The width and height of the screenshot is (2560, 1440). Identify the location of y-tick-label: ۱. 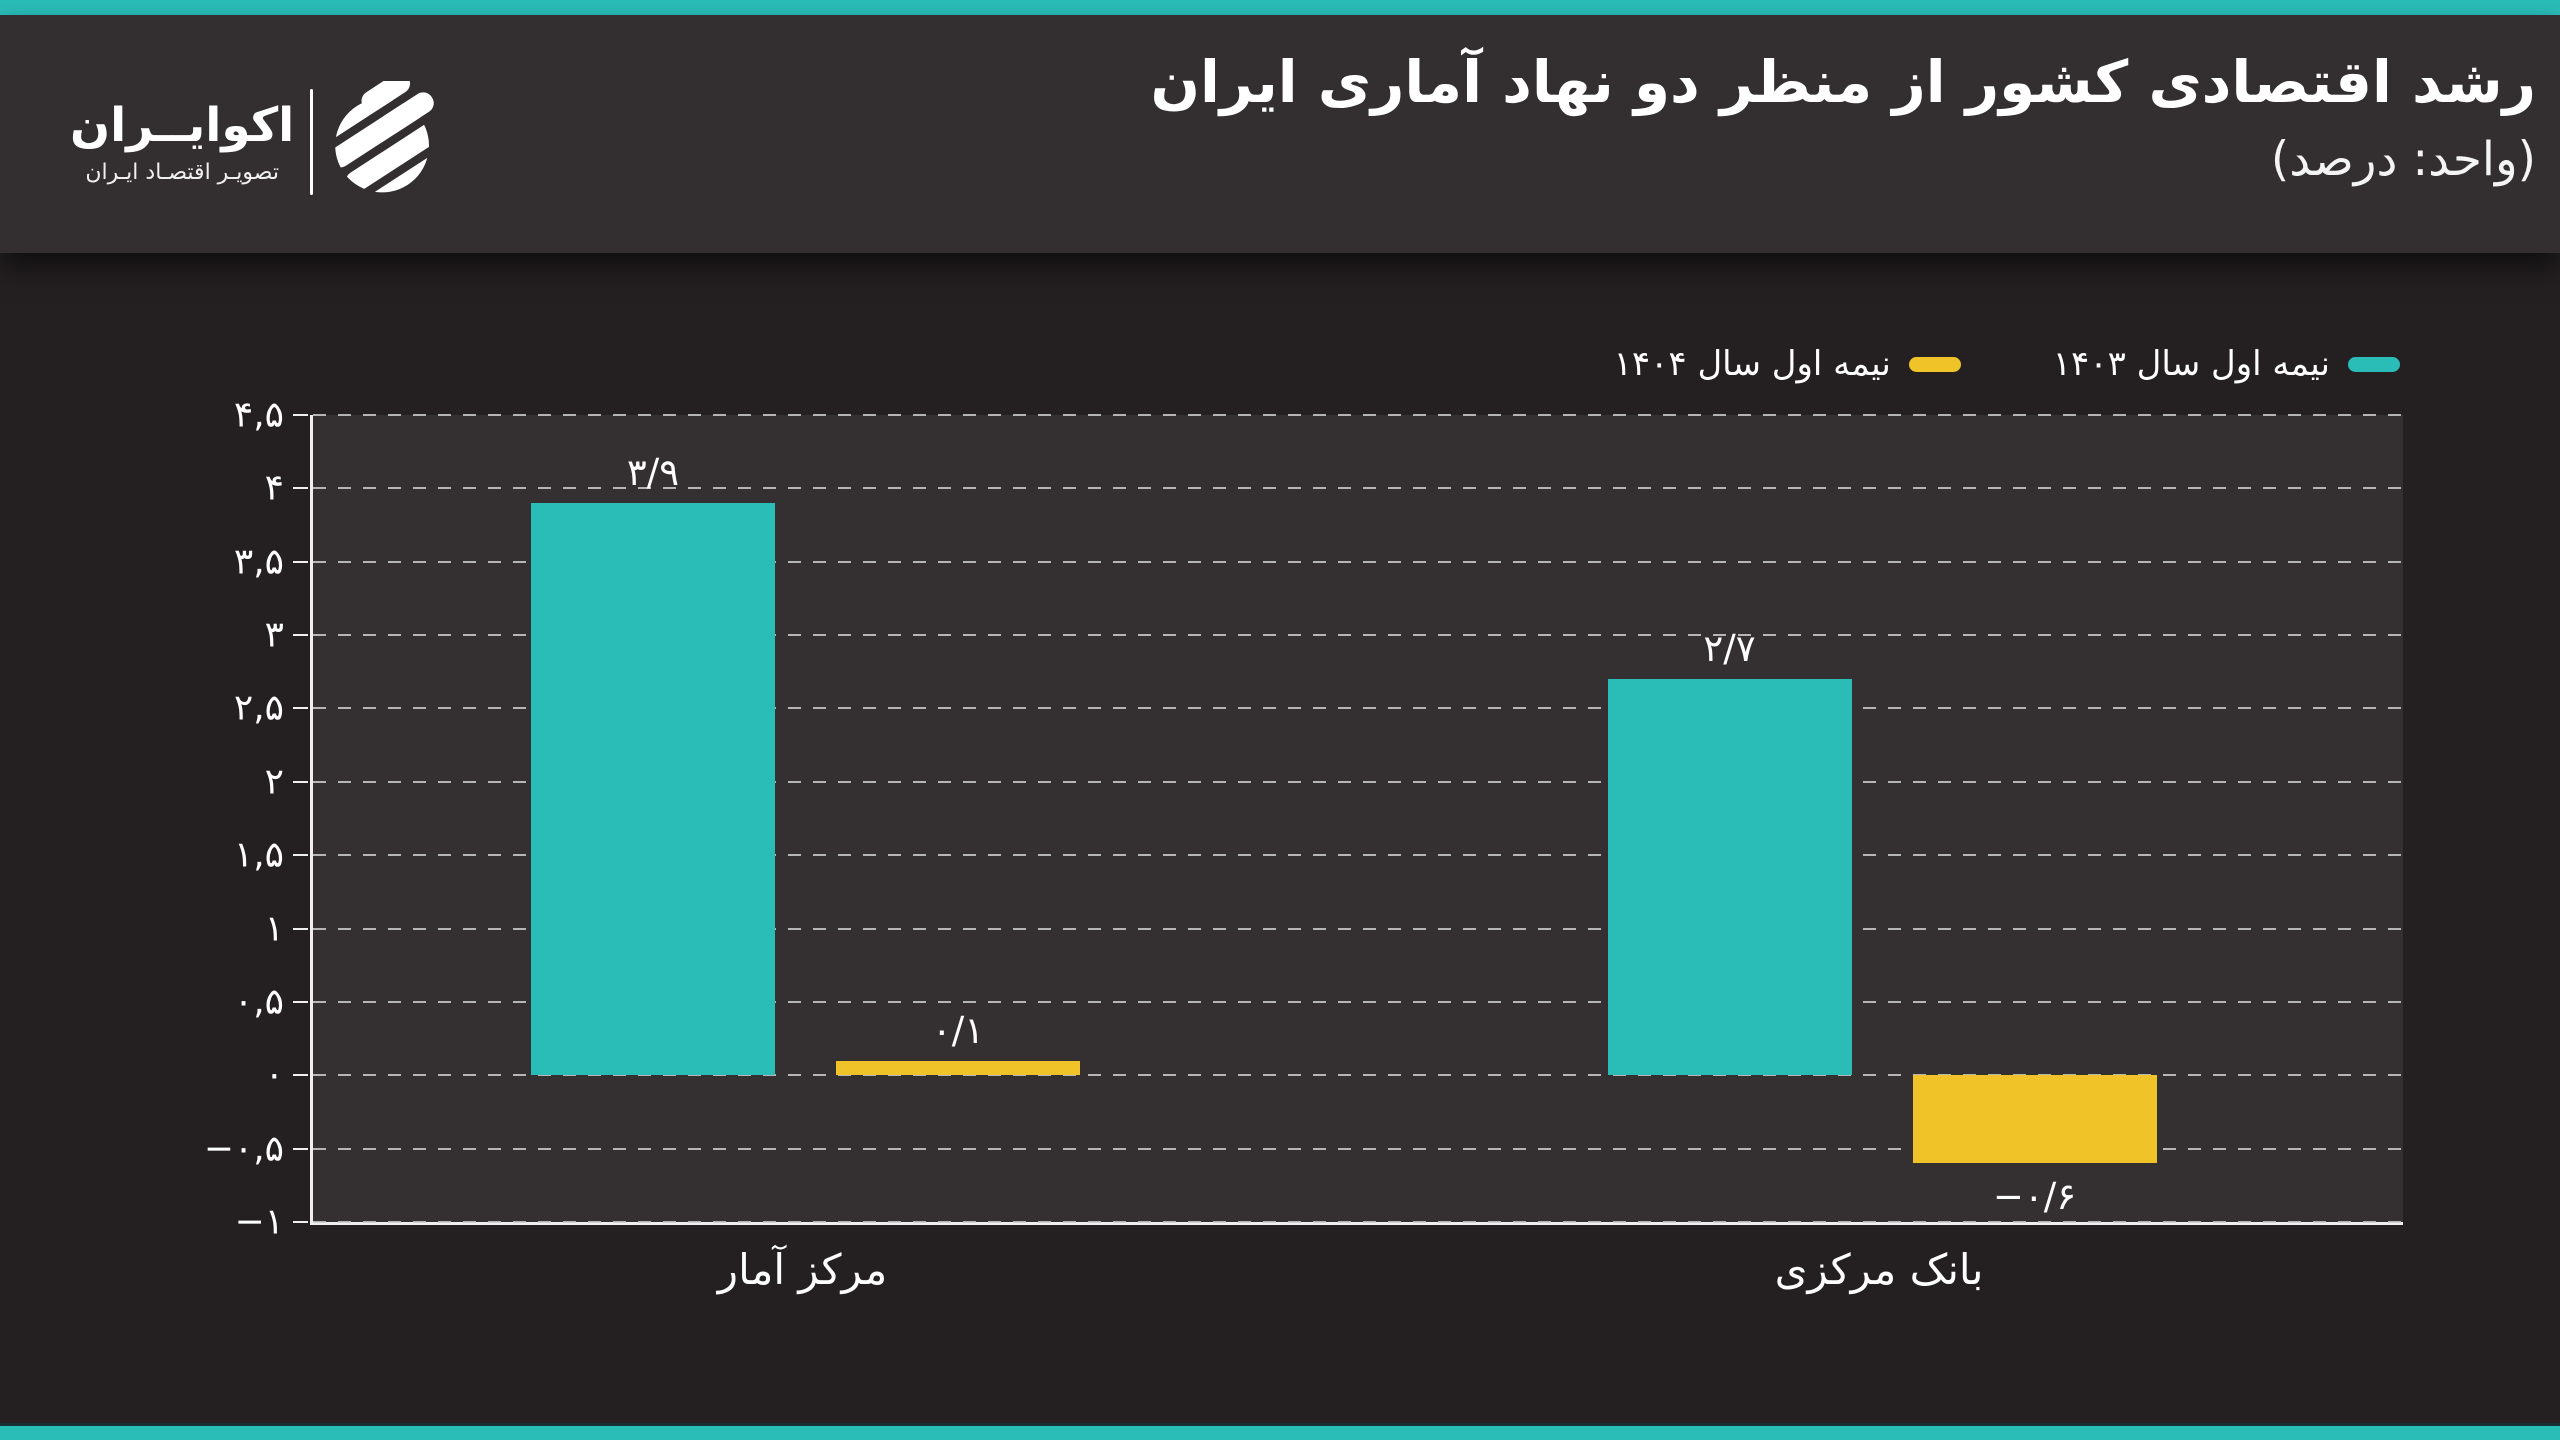
(274, 929).